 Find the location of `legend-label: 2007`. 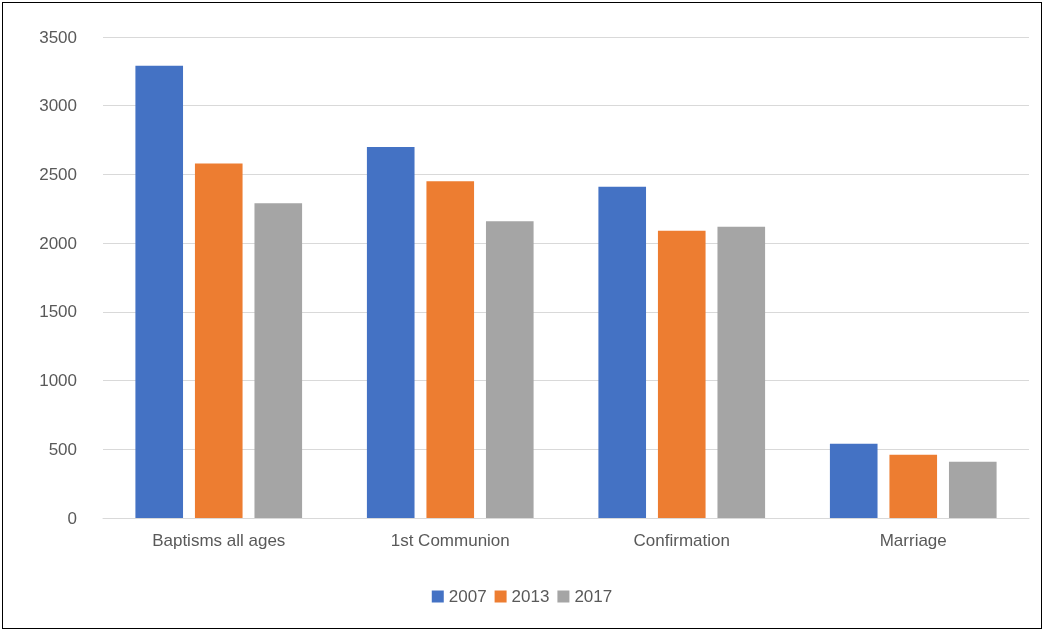

legend-label: 2007 is located at coordinates (467, 596).